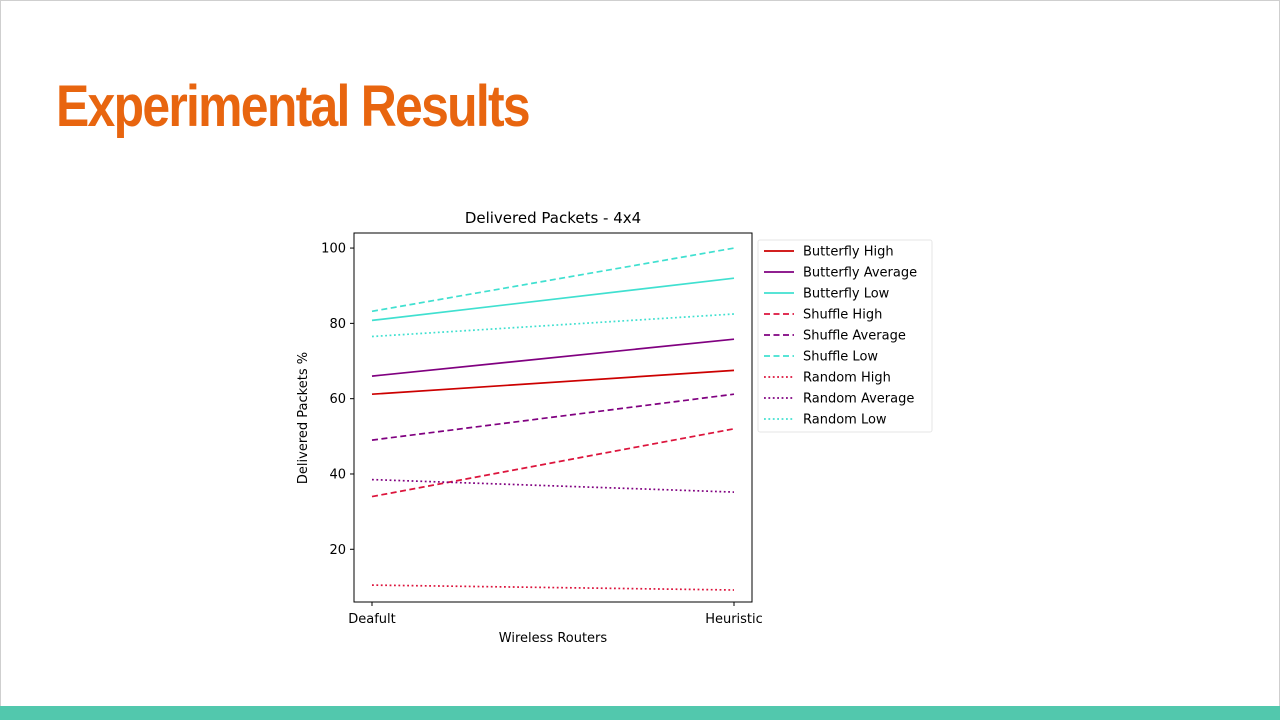  What do you see at coordinates (333, 249) in the screenshot?
I see `y-tick-label: 100` at bounding box center [333, 249].